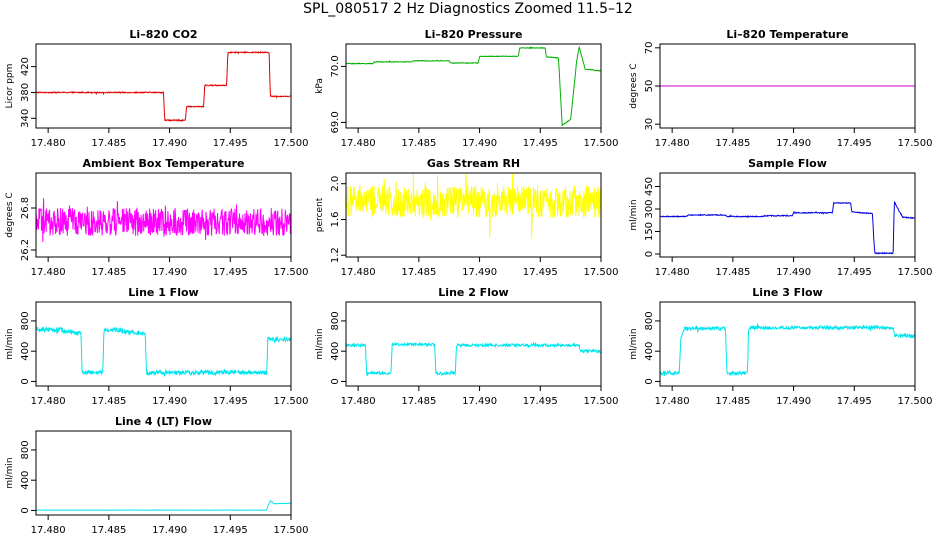 Image resolution: width=936 pixels, height=540 pixels. I want to click on panel-title: Ambient Box Temperature, so click(164, 163).